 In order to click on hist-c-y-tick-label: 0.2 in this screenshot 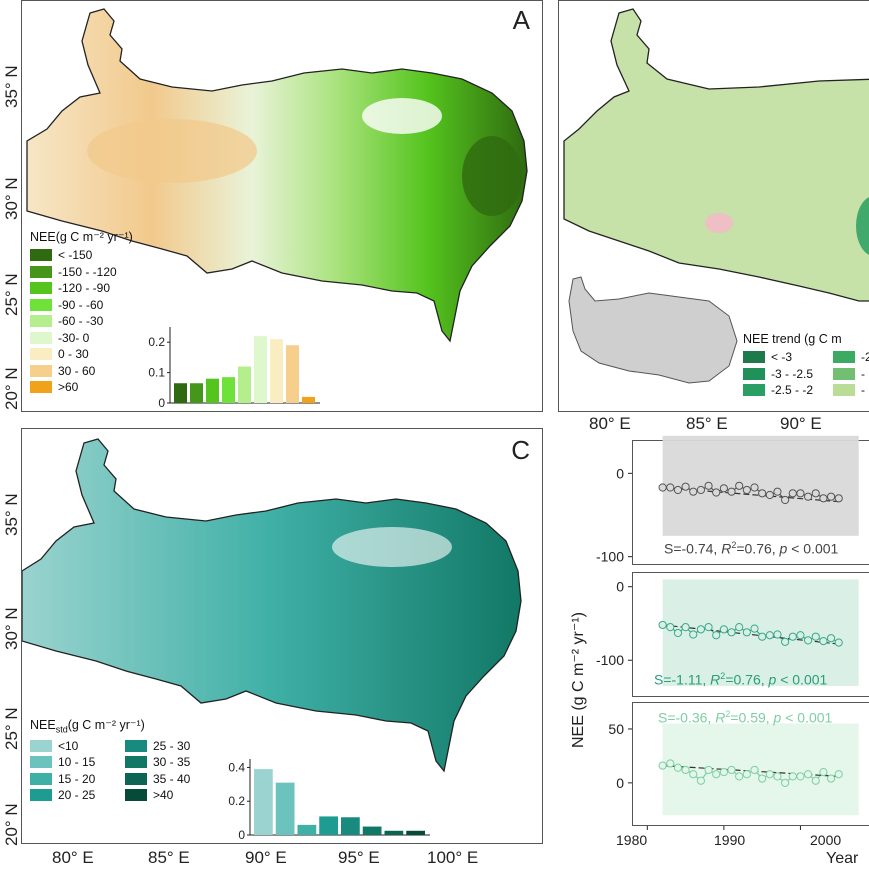, I will do `click(236, 801)`.